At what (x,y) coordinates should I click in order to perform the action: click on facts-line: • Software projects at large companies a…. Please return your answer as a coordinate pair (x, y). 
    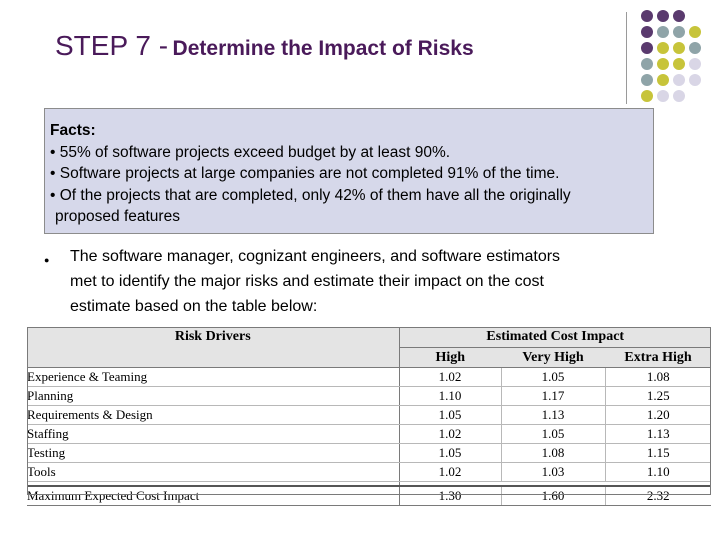
    Looking at the image, I should click on (305, 174).